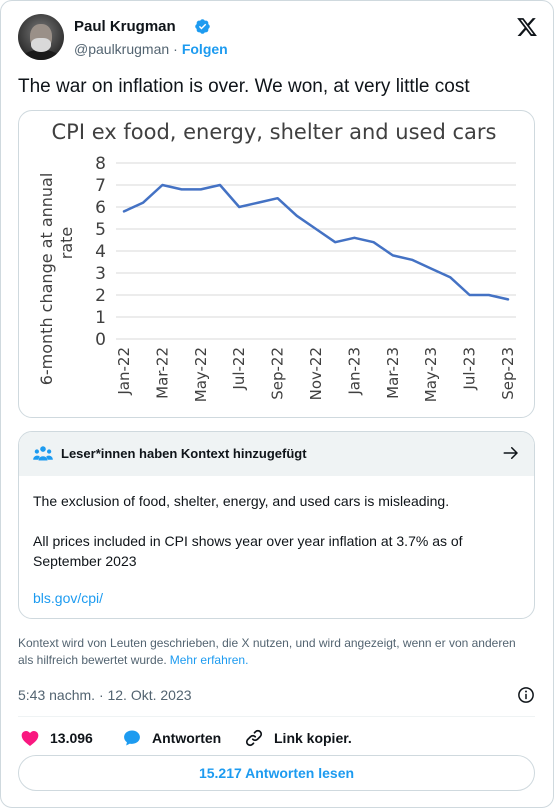 Image resolution: width=554 pixels, height=808 pixels. I want to click on series-line, so click(316, 242).